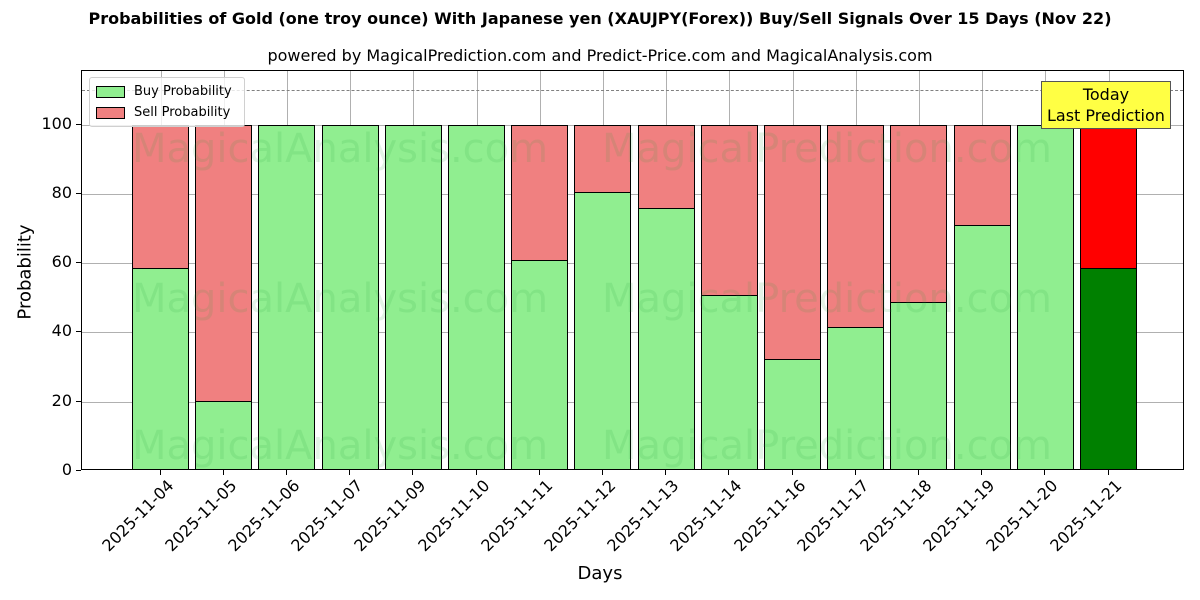  Describe the element at coordinates (61, 400) in the screenshot. I see `y-tick-label: 20` at that location.